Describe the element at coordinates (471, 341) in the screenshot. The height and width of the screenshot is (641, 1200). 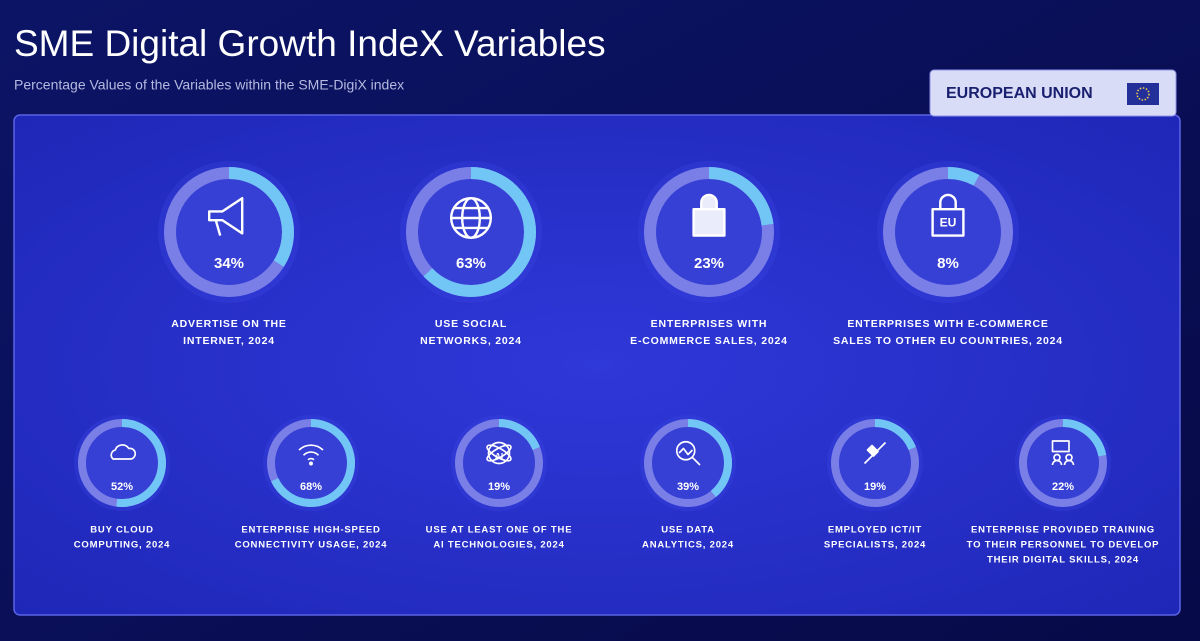
I see `item-label: NETWORKS, 2024` at that location.